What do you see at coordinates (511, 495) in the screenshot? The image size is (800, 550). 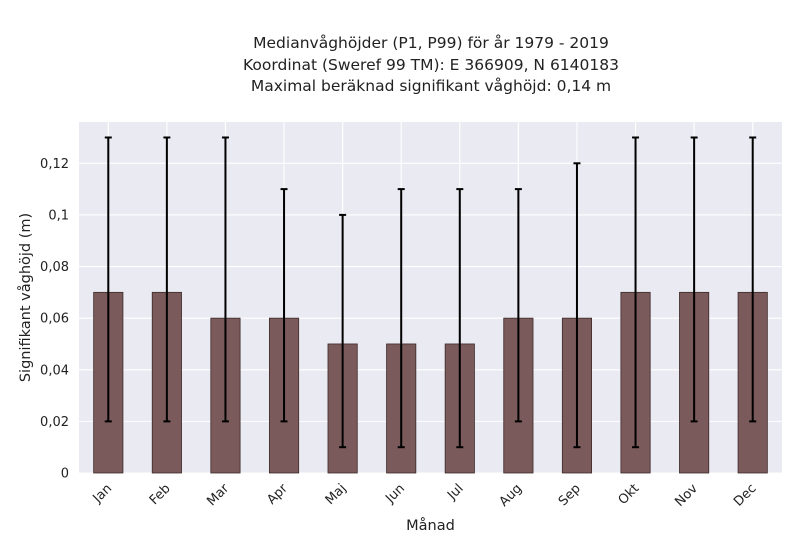 I see `x-tick-label: Aug` at bounding box center [511, 495].